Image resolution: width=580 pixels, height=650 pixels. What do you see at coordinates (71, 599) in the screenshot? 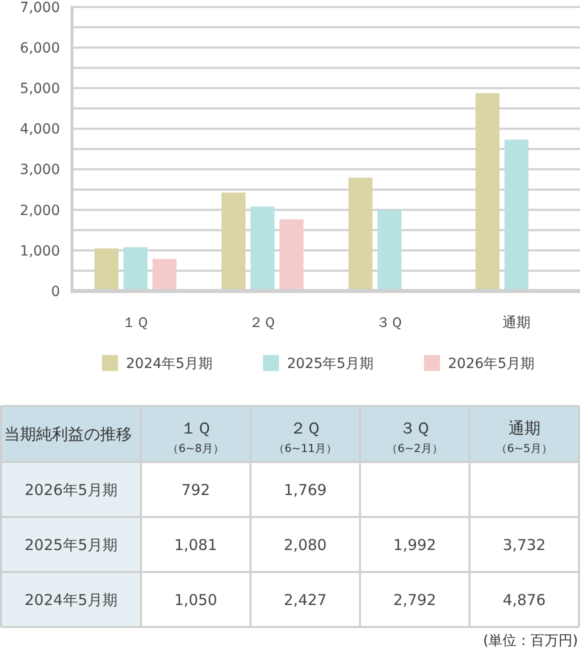
I see `text: 2024年5月期` at bounding box center [71, 599].